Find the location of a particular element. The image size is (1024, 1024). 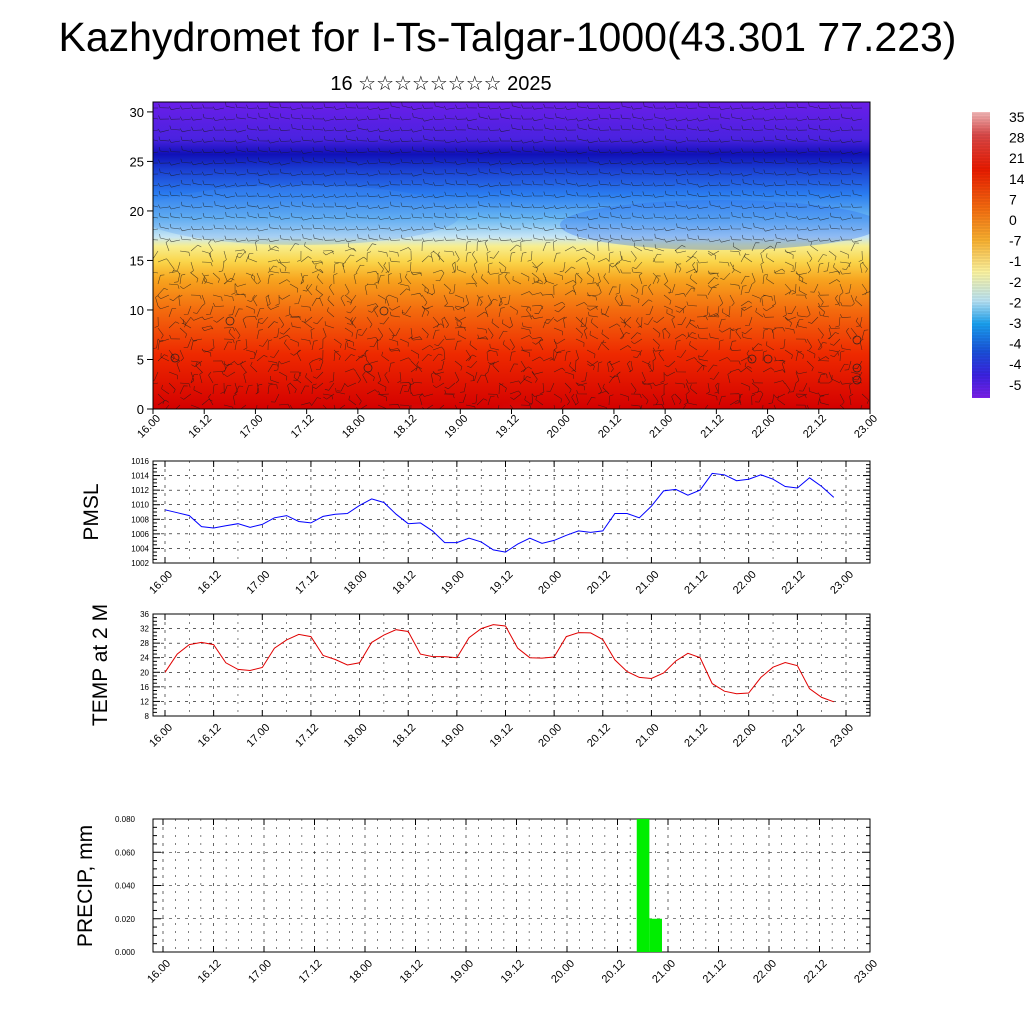

temperature-x-tick-label: 19.00 is located at coordinates (453, 736).